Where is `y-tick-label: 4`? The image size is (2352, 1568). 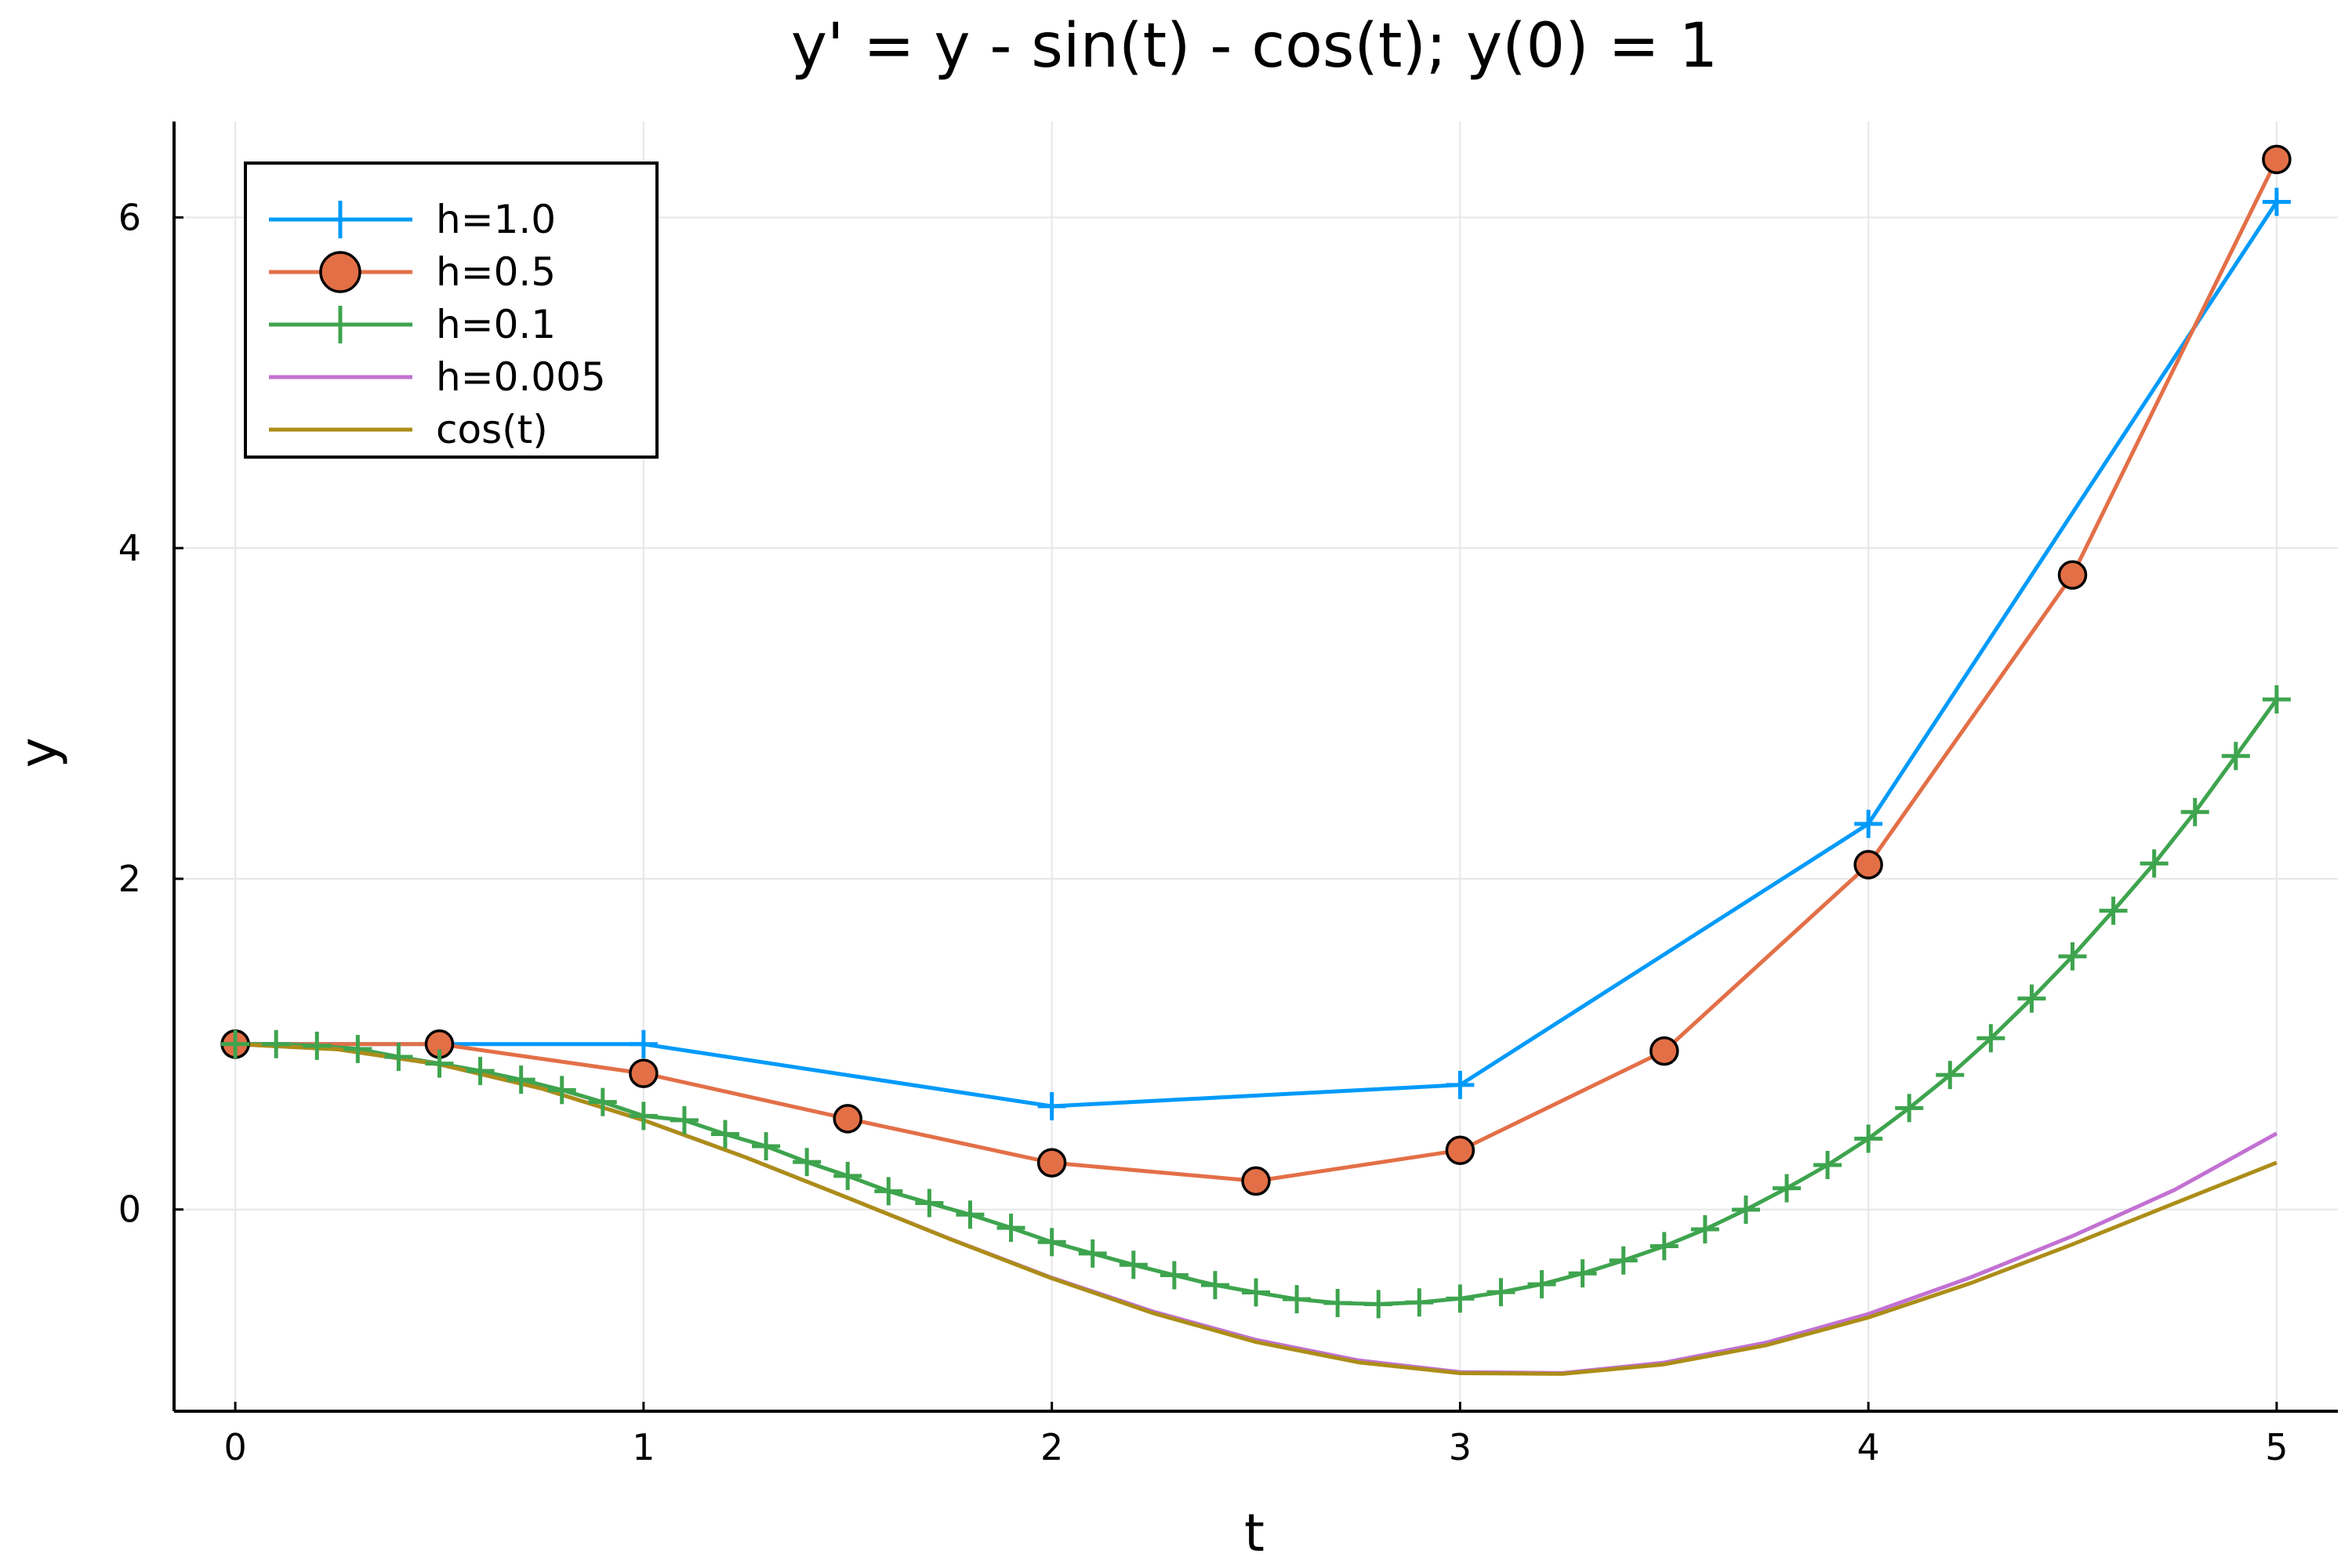 y-tick-label: 4 is located at coordinates (129, 548).